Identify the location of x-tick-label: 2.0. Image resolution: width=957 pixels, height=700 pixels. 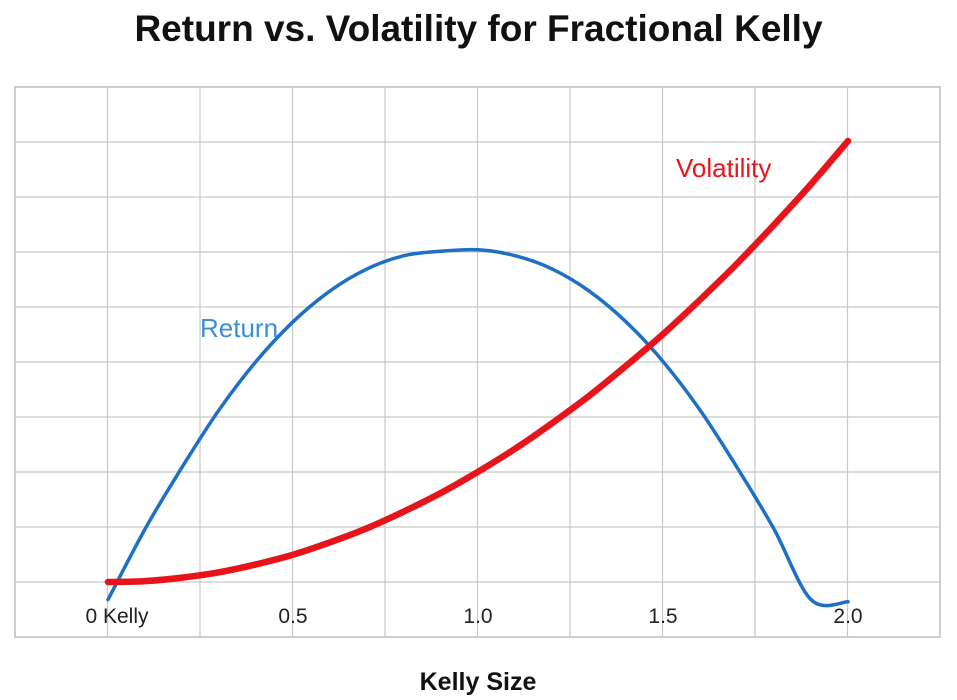
(847, 616).